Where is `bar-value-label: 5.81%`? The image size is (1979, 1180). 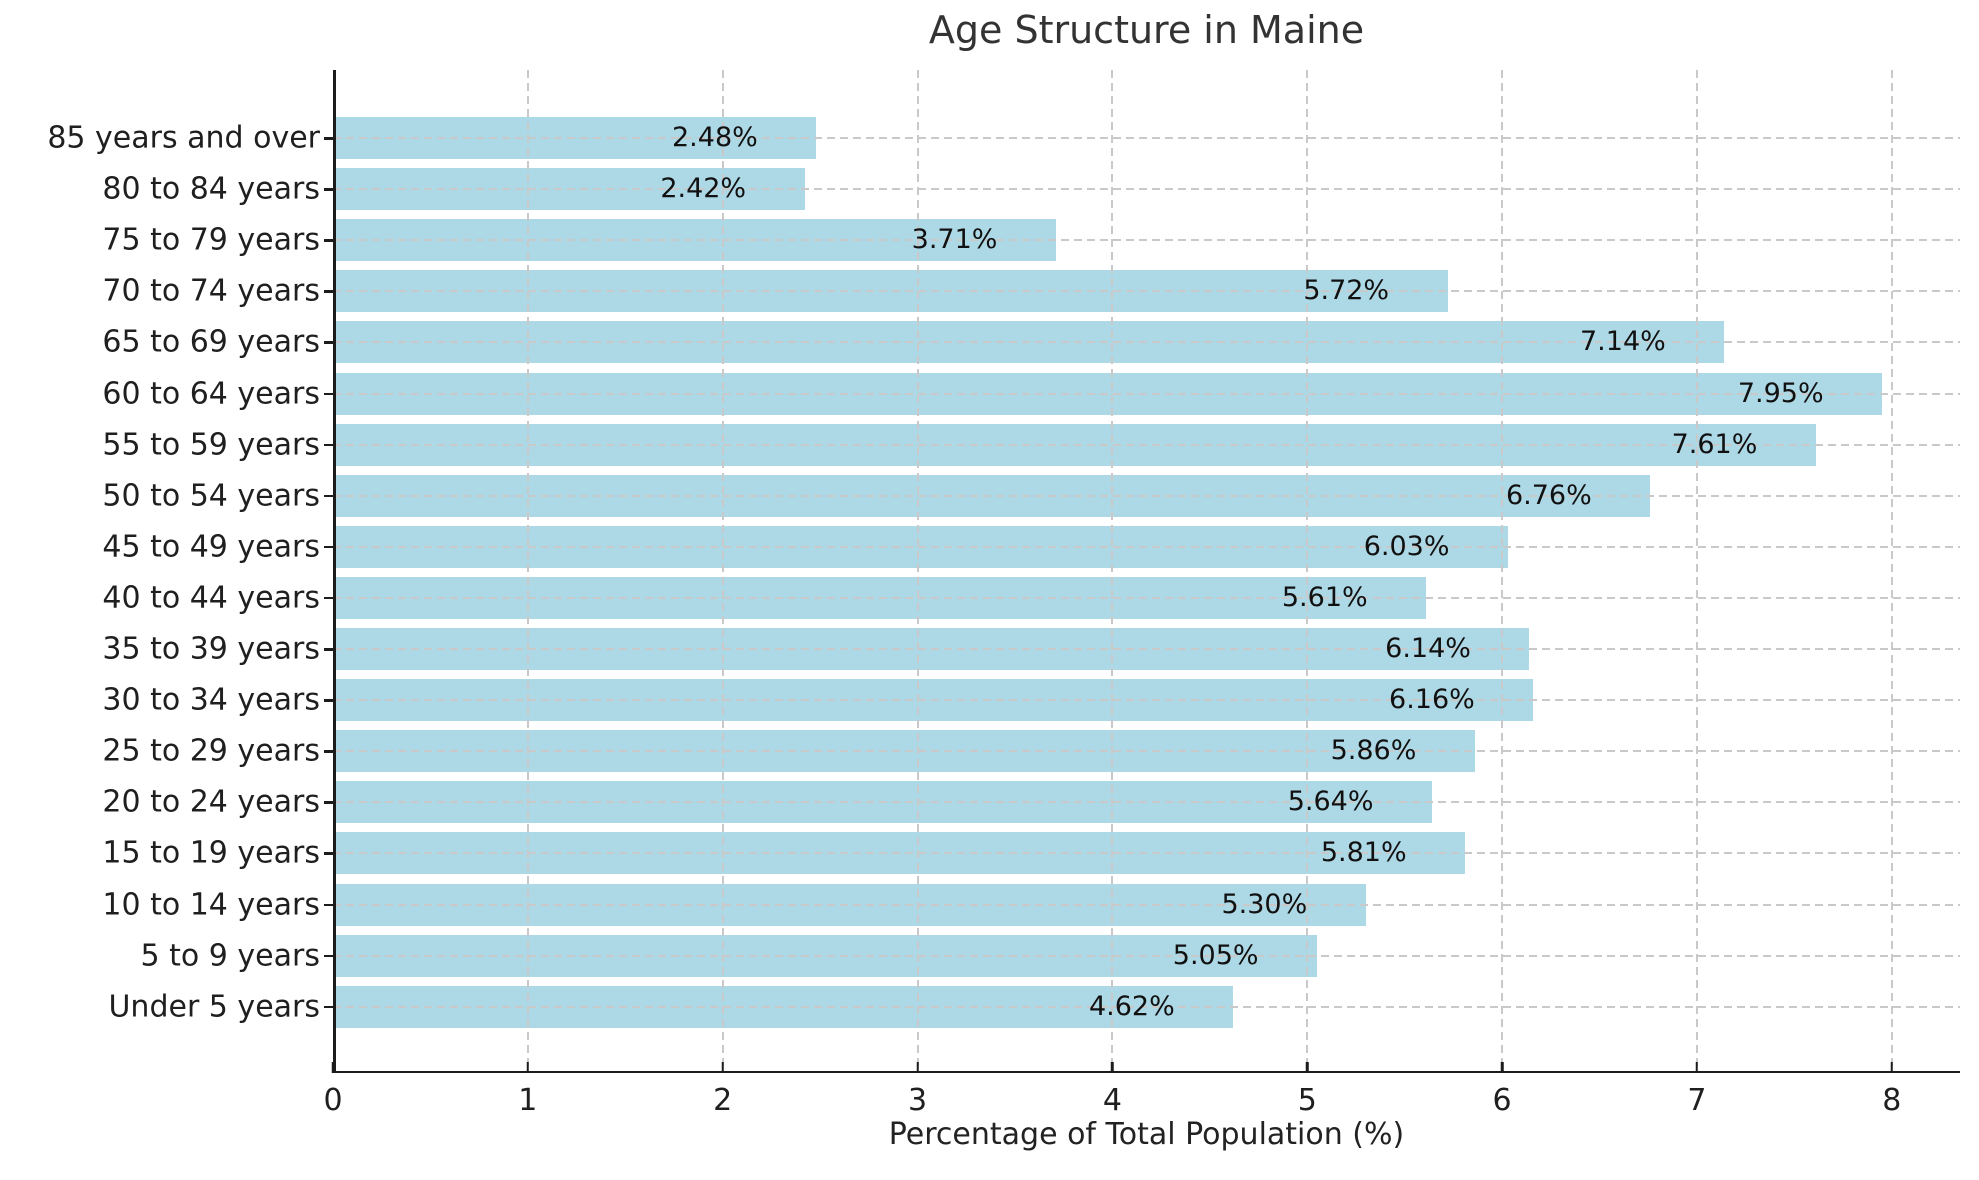 bar-value-label: 5.81% is located at coordinates (1363, 853).